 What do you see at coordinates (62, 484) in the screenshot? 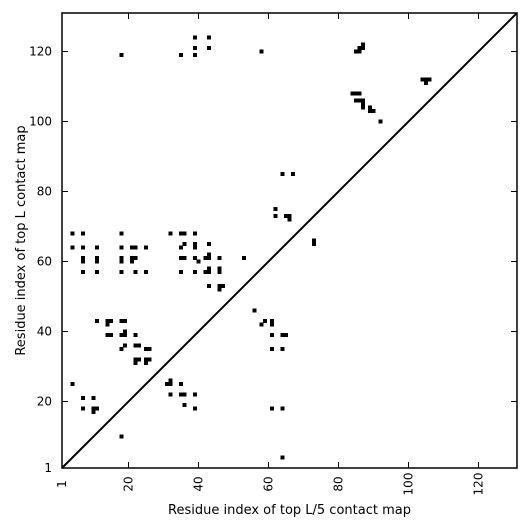
I see `x-tick-label: 1` at bounding box center [62, 484].